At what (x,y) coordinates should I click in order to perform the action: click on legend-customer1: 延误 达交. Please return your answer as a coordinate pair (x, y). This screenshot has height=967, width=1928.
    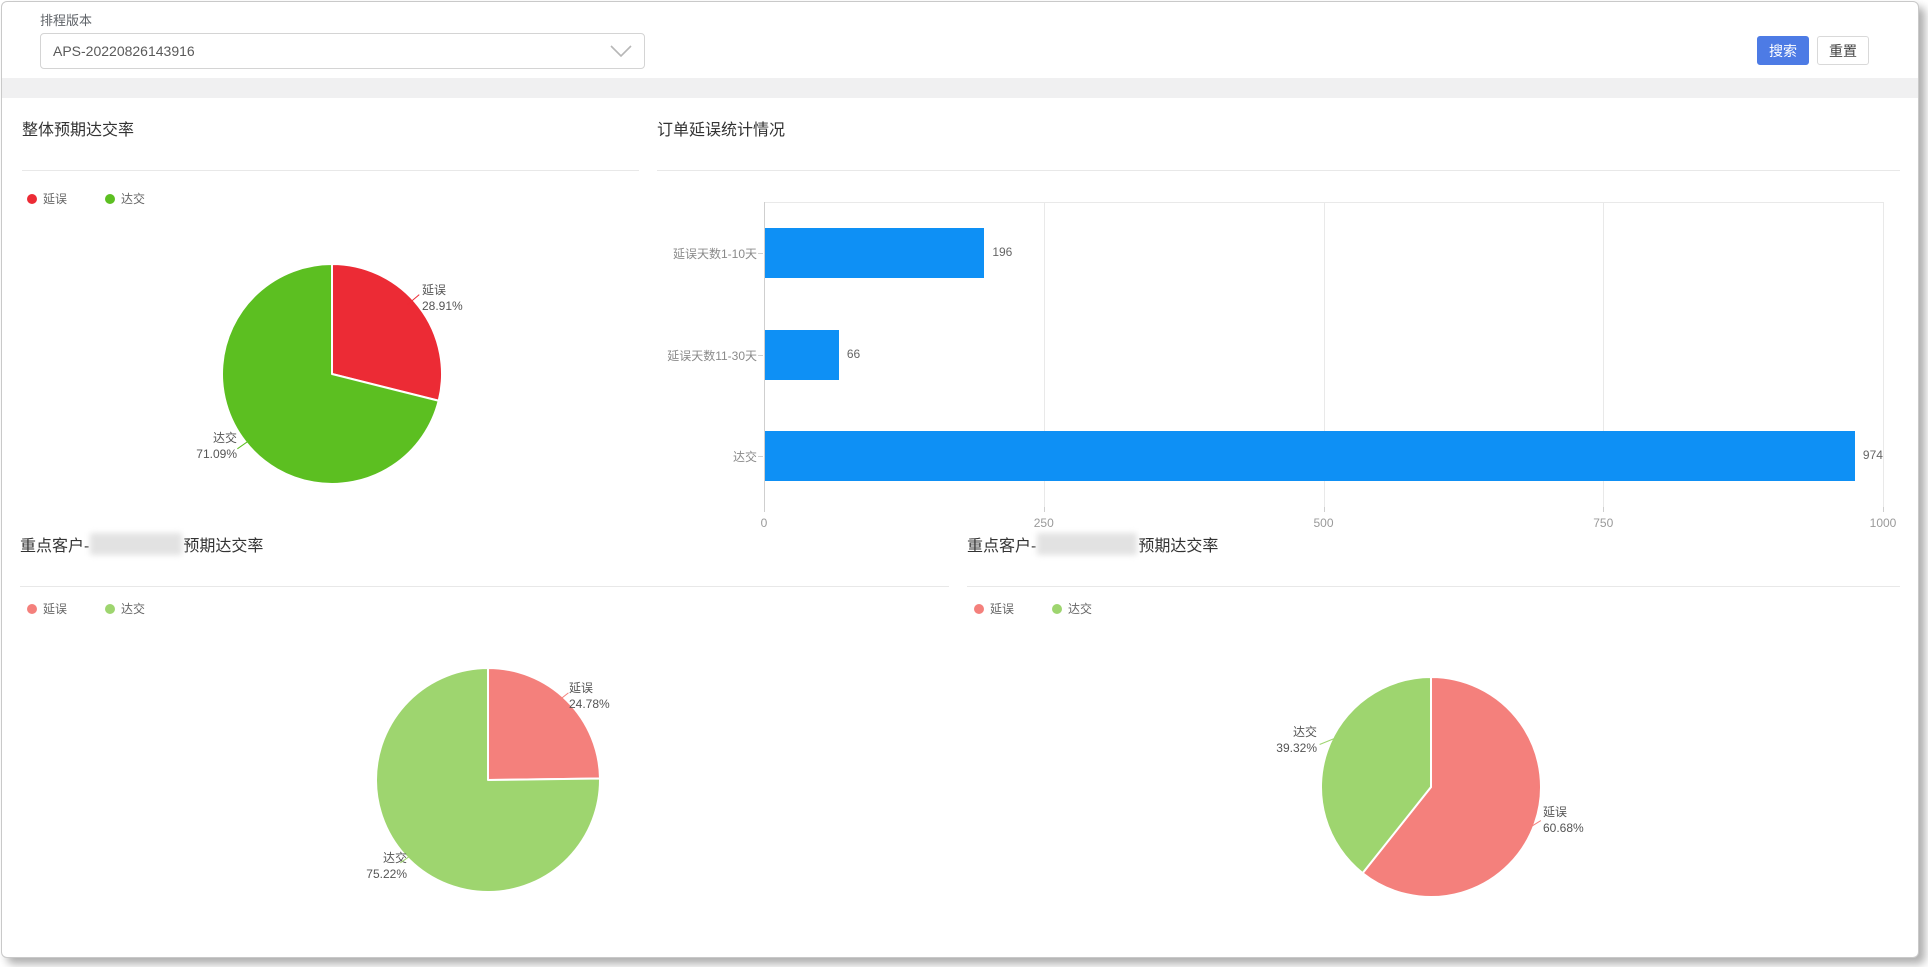
    Looking at the image, I should click on (105, 608).